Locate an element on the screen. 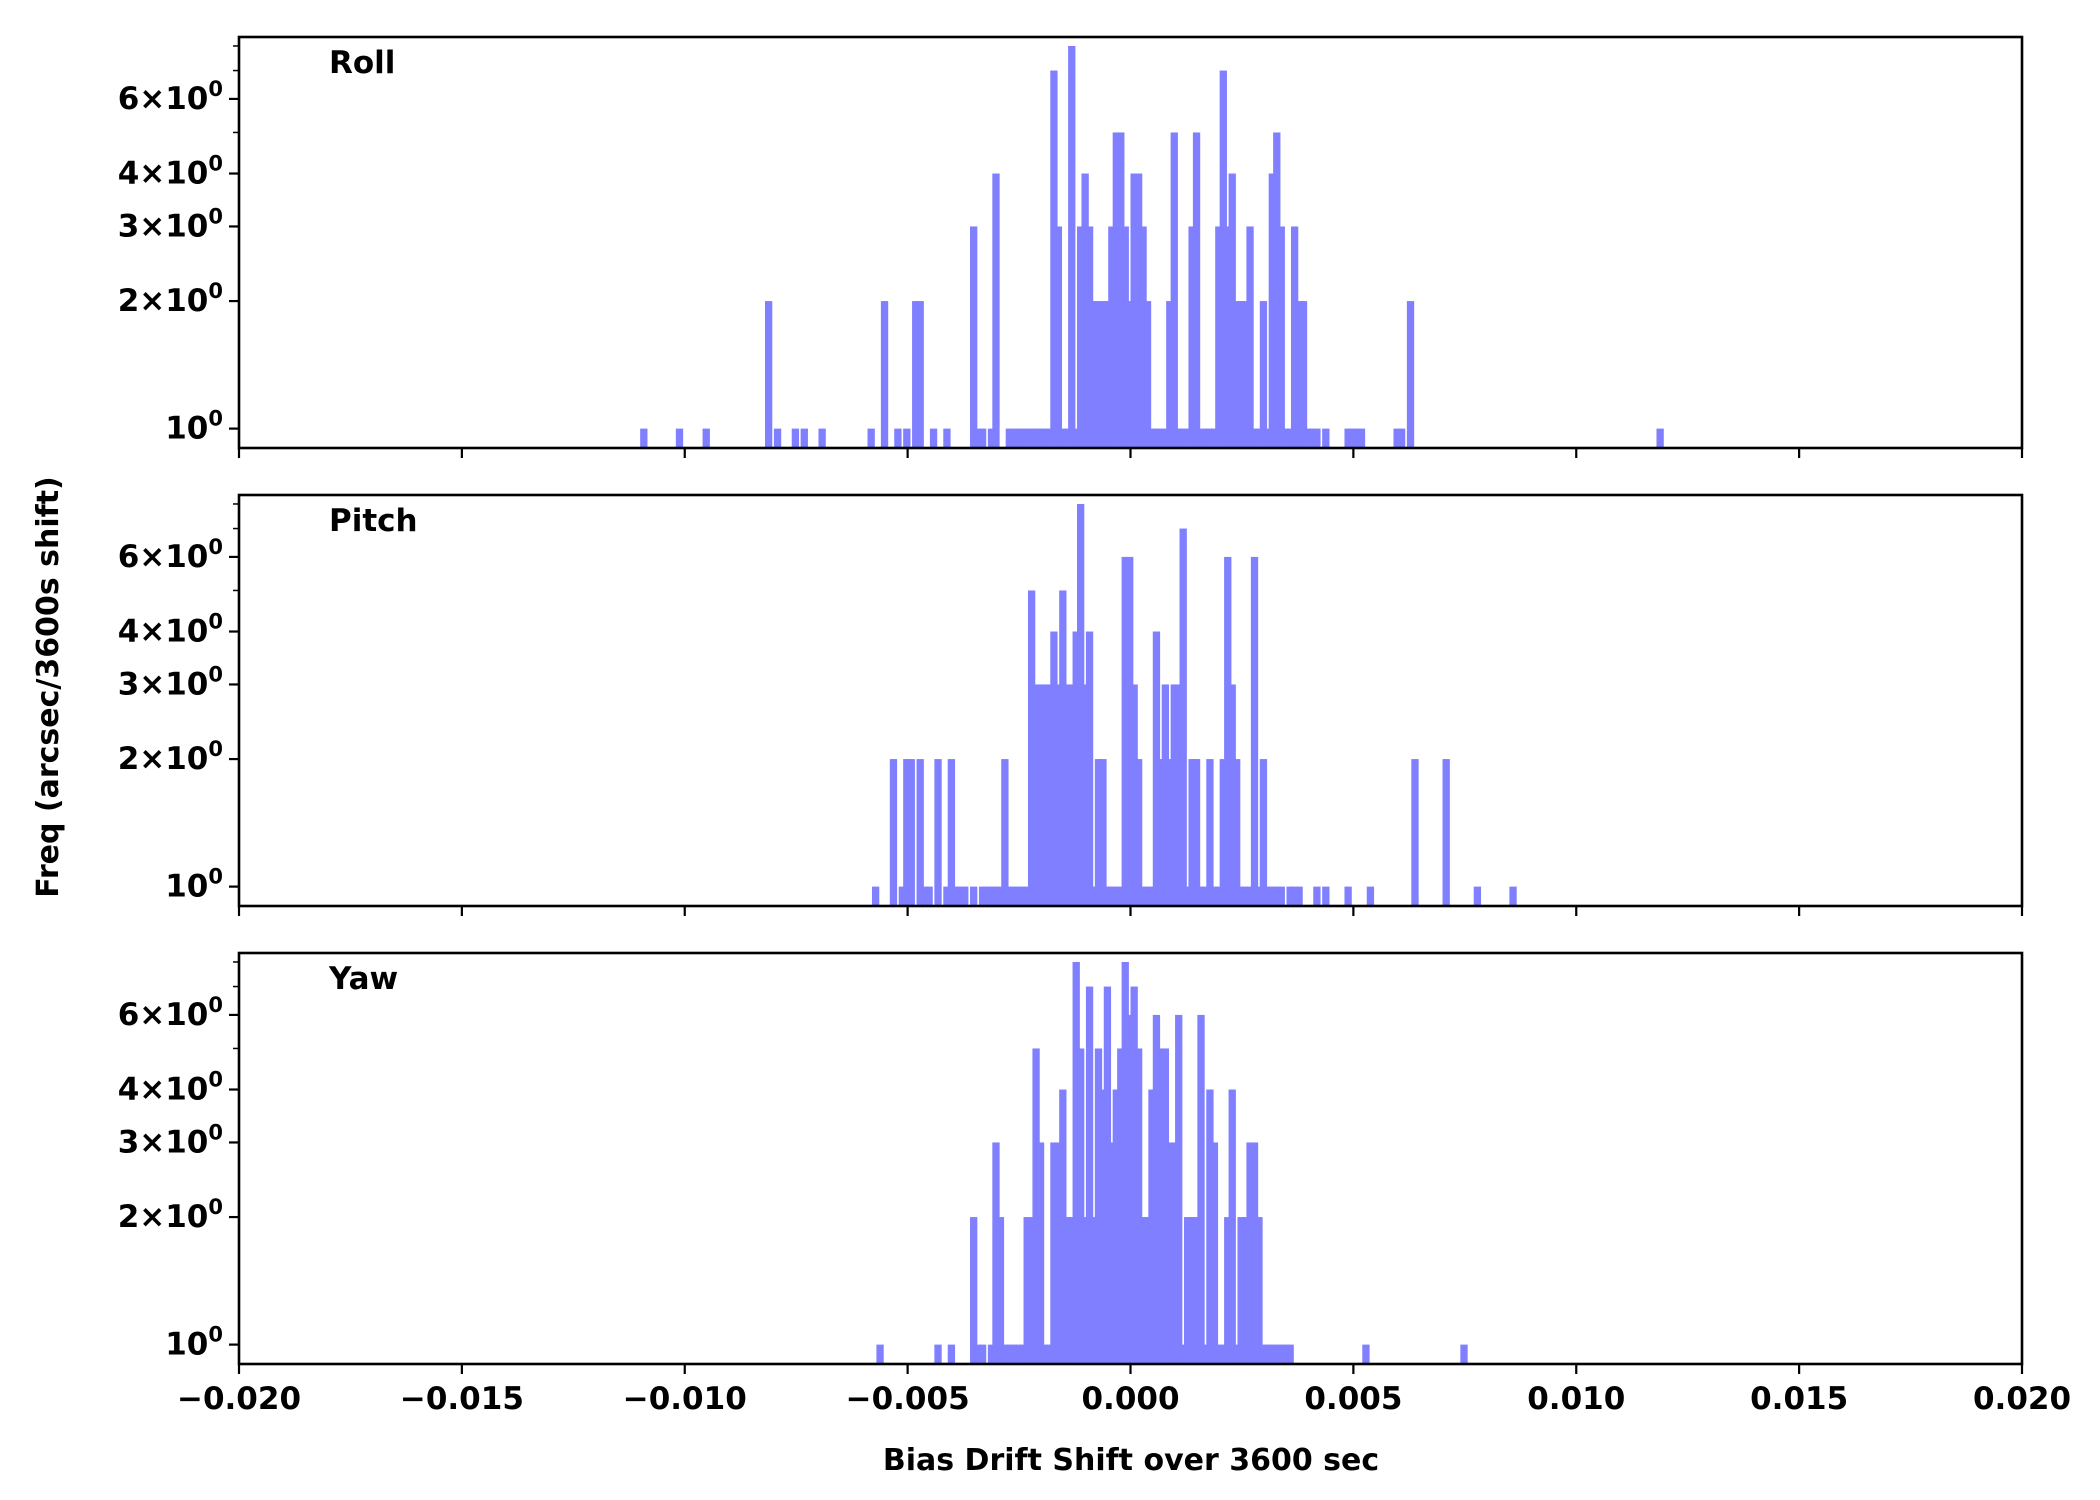 This screenshot has width=2100, height=1500. bars is located at coordinates (1194, 704).